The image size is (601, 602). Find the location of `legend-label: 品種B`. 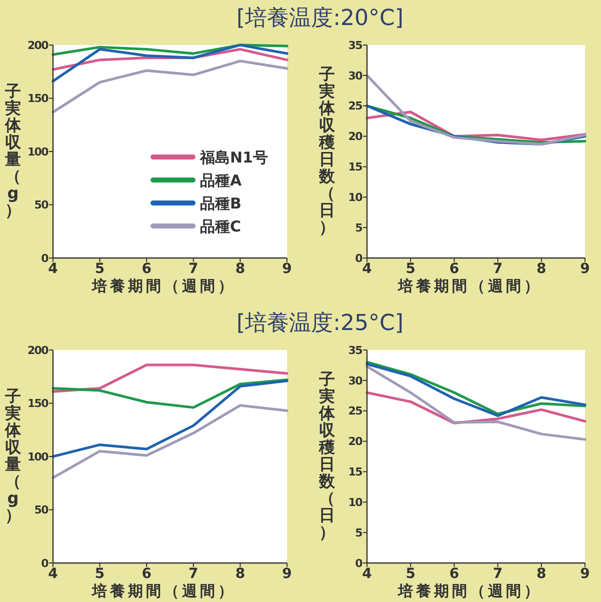

legend-label: 品種B is located at coordinates (221, 203).